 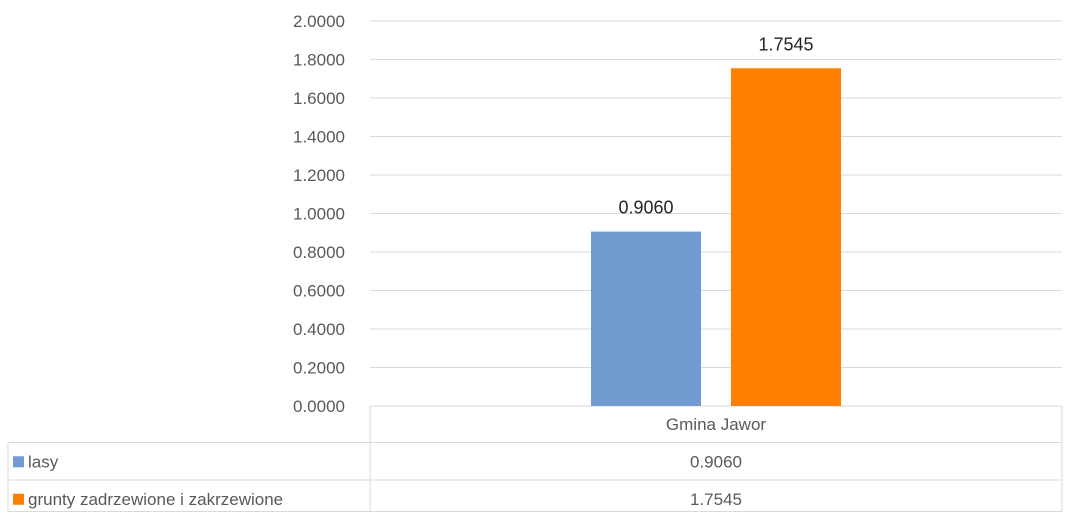 What do you see at coordinates (319, 368) in the screenshot?
I see `y-tick-label: 0.2000` at bounding box center [319, 368].